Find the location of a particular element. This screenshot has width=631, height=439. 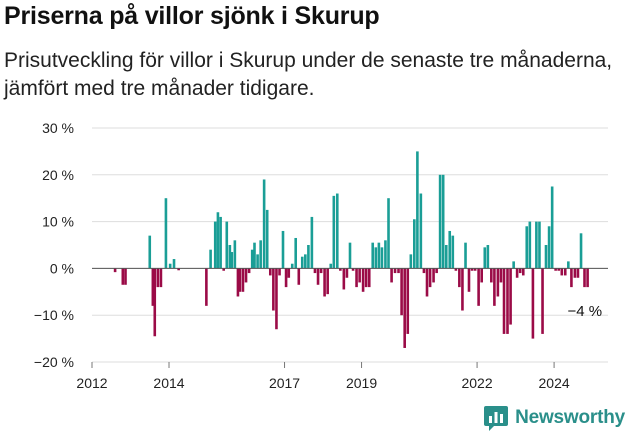

y-tick-label: −20 % is located at coordinates (54, 362).